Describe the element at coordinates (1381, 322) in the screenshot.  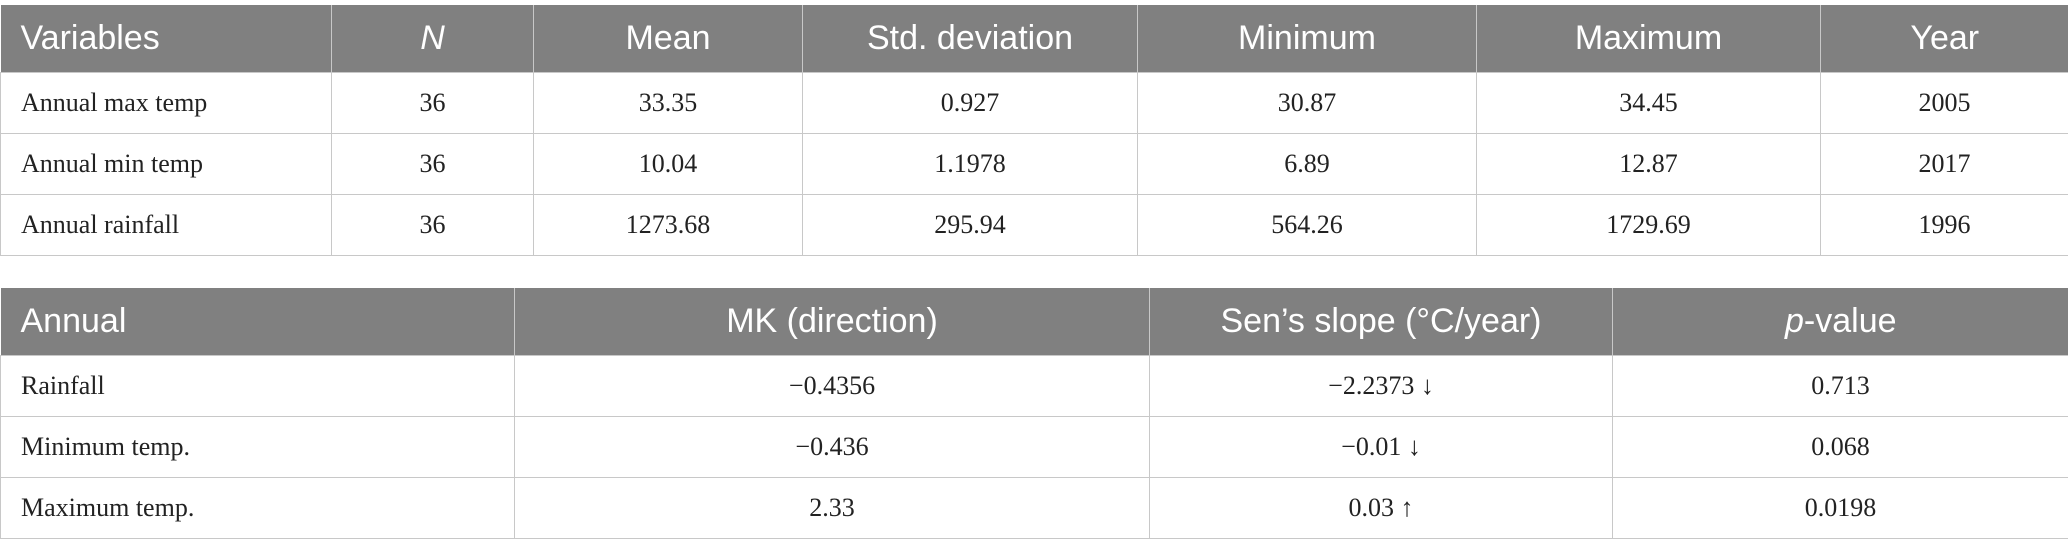
I see `header-cell: Sen’s slope (°C/year)` at that location.